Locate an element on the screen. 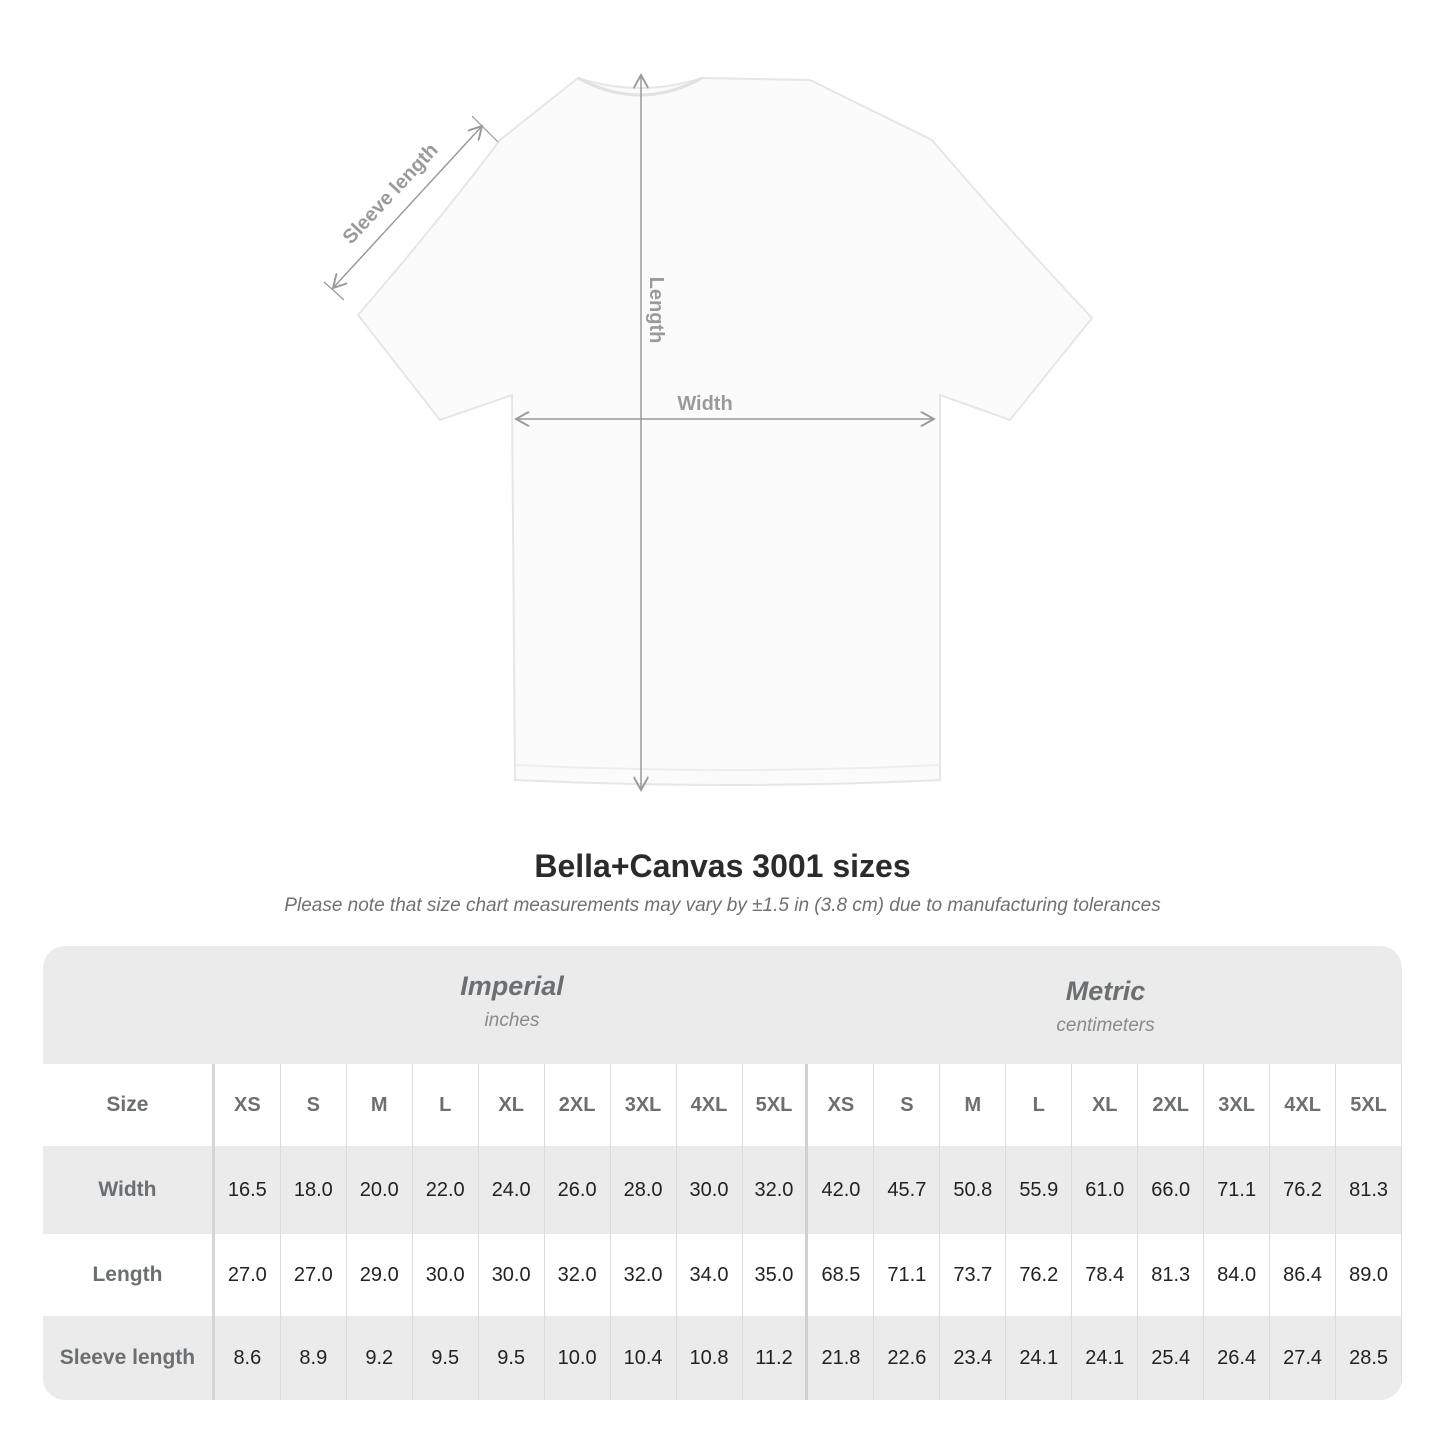  table-cell: 10.4 is located at coordinates (644, 1358).